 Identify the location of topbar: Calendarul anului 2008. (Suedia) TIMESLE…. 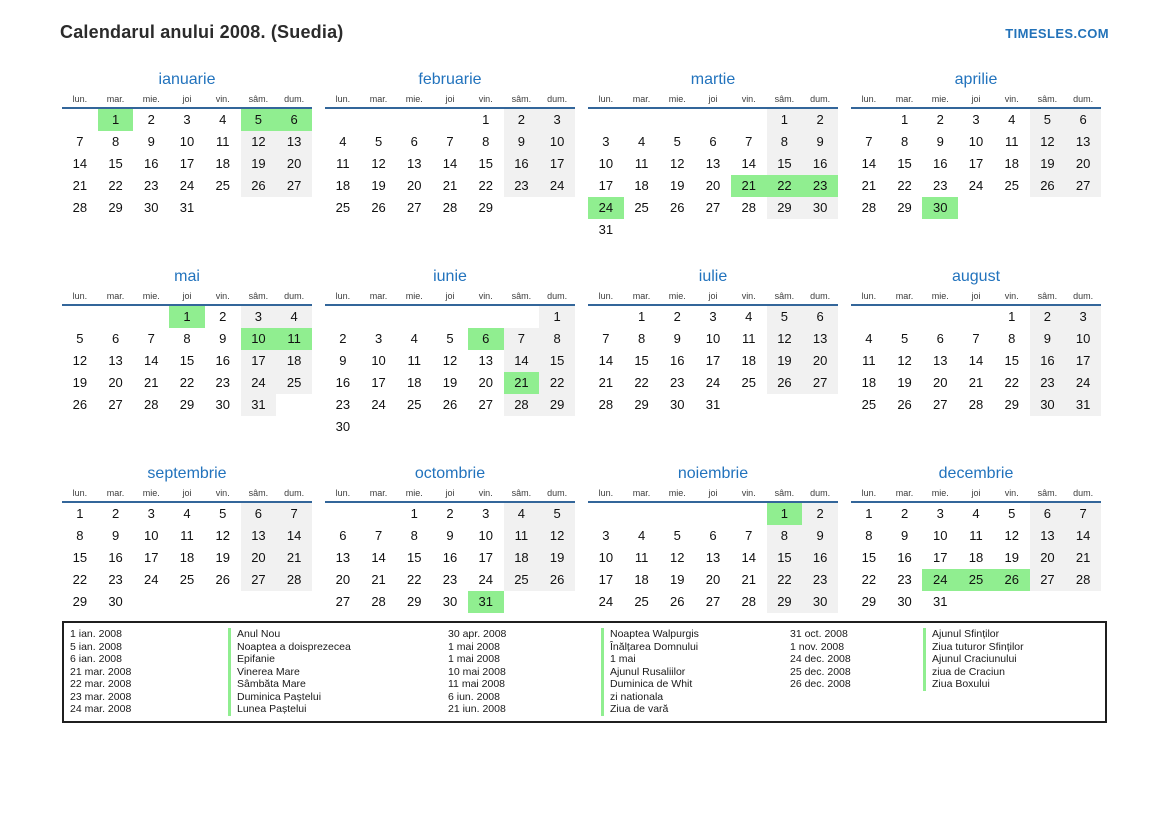
(584, 21).